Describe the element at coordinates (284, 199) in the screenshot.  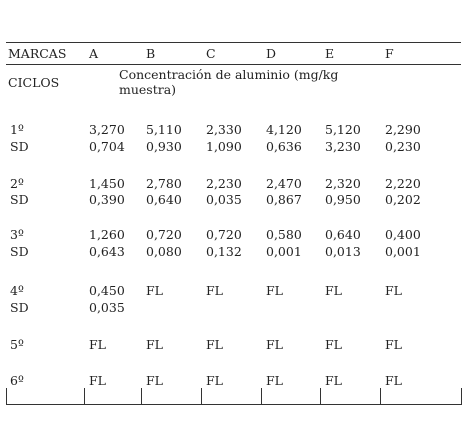
I see `table-cell: 0,867` at that location.